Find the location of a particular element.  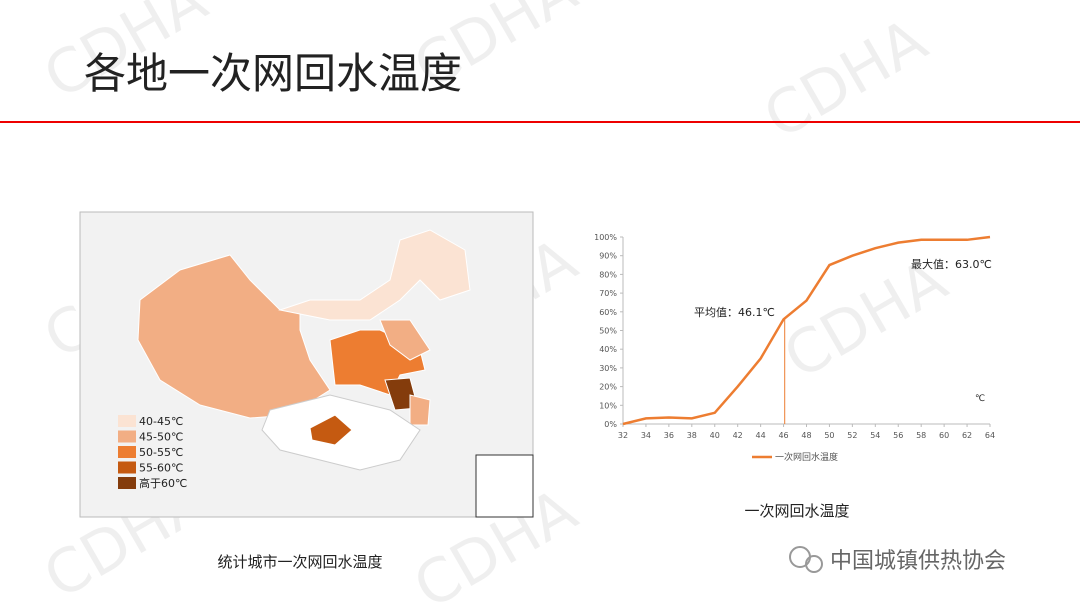

legend-label: 45-50℃ is located at coordinates (161, 437).